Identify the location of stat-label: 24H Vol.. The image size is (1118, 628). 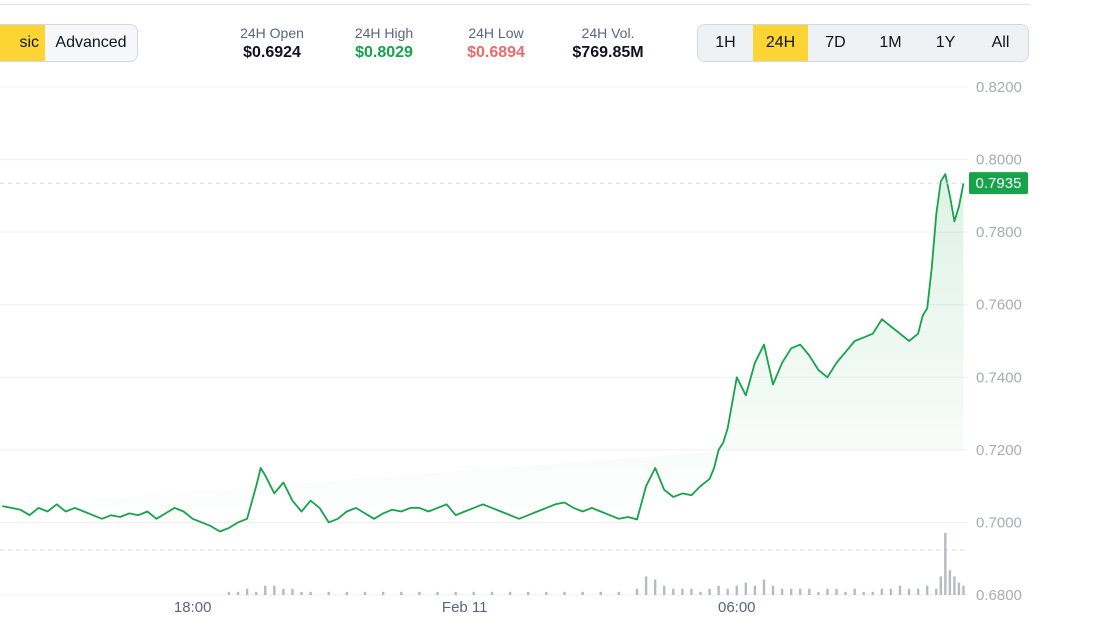
(608, 33).